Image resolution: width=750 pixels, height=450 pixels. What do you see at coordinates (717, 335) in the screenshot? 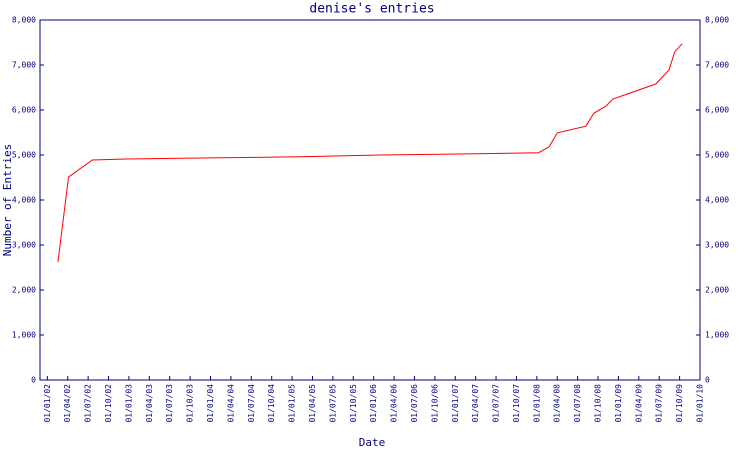
I see `y2-tick-label: 1,000` at bounding box center [717, 335].